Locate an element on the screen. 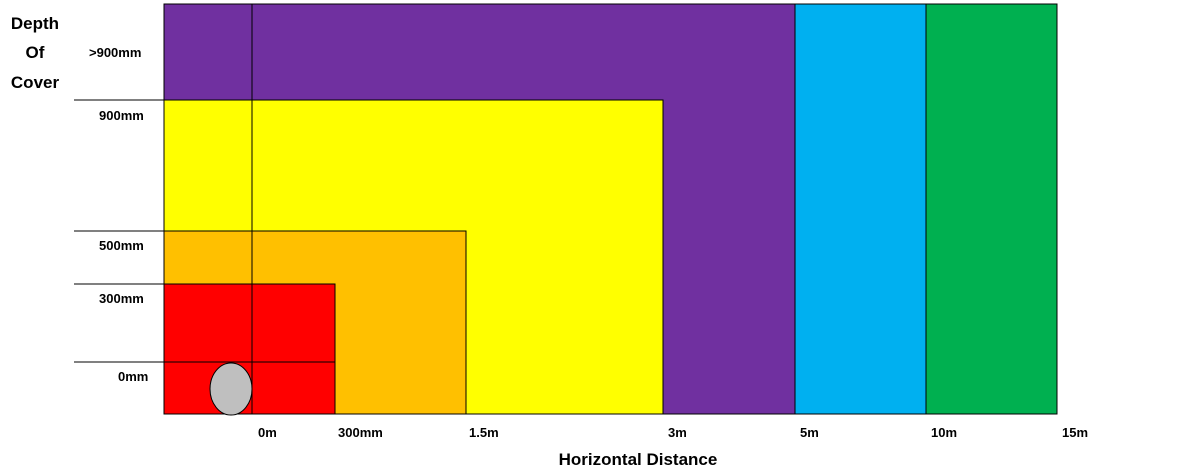 The height and width of the screenshot is (472, 1182). x-tick-300mm: 300mm is located at coordinates (360, 432).